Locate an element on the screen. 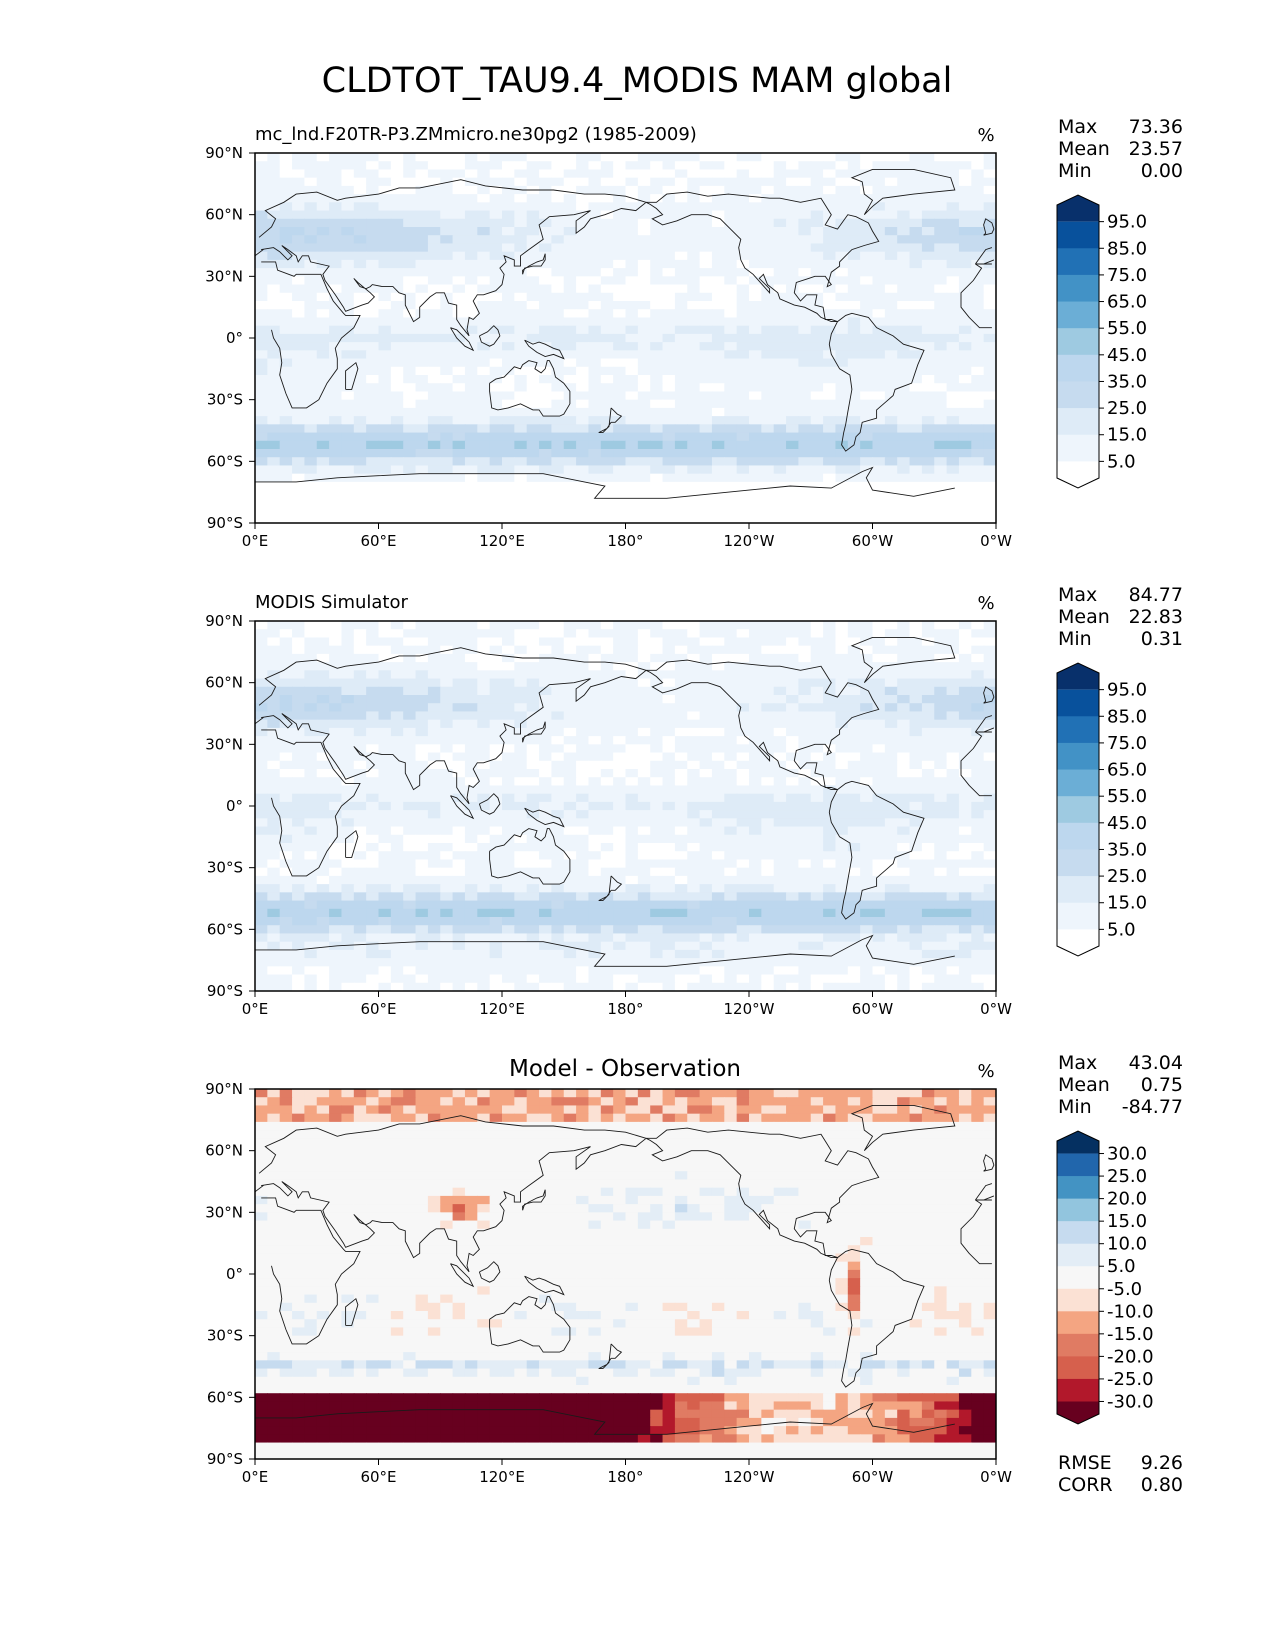  colorbar-tick-label: 55.0 is located at coordinates (1127, 328).